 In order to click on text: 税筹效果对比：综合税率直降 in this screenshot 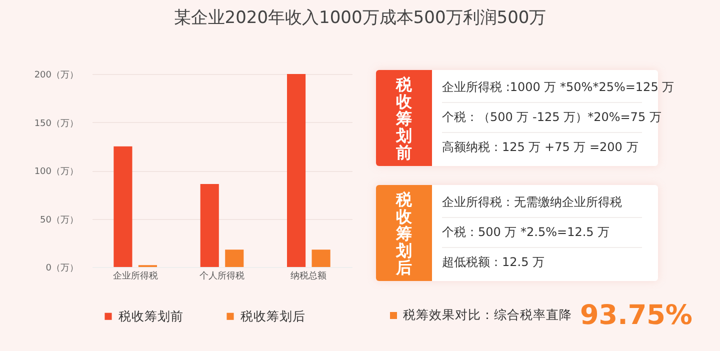, I will do `click(487, 315)`.